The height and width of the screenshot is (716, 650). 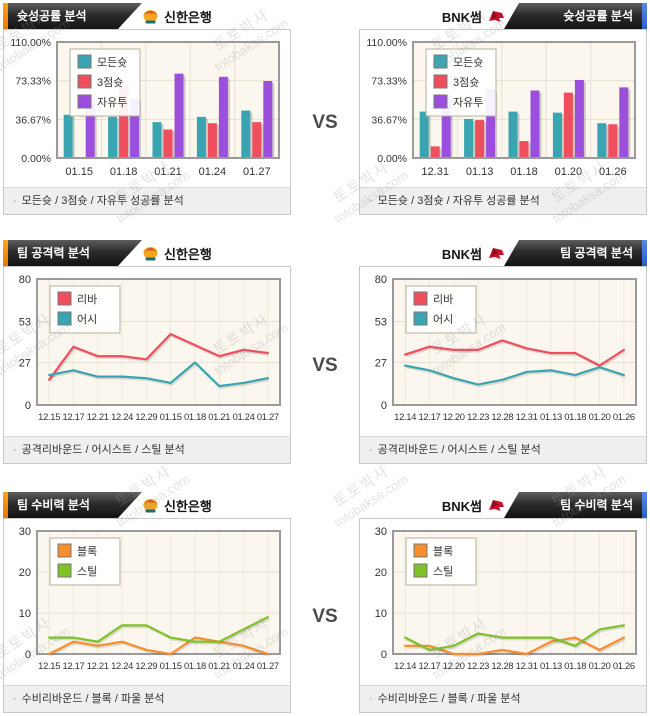 What do you see at coordinates (79, 172) in the screenshot?
I see `svg-text: 01.15` at bounding box center [79, 172].